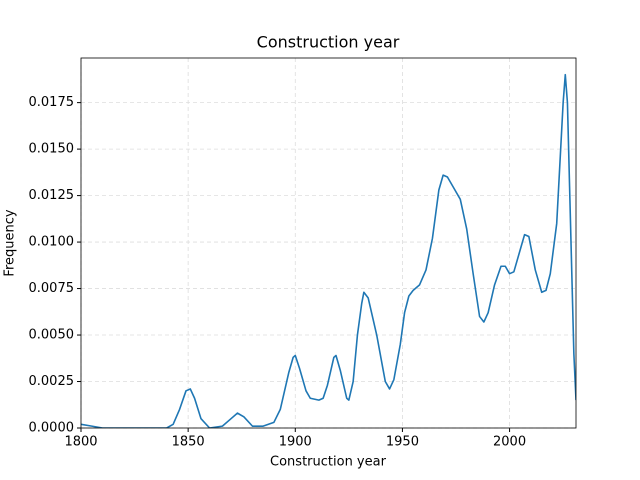 This screenshot has width=640, height=480. I want to click on x-tick-label: 1800, so click(80, 442).